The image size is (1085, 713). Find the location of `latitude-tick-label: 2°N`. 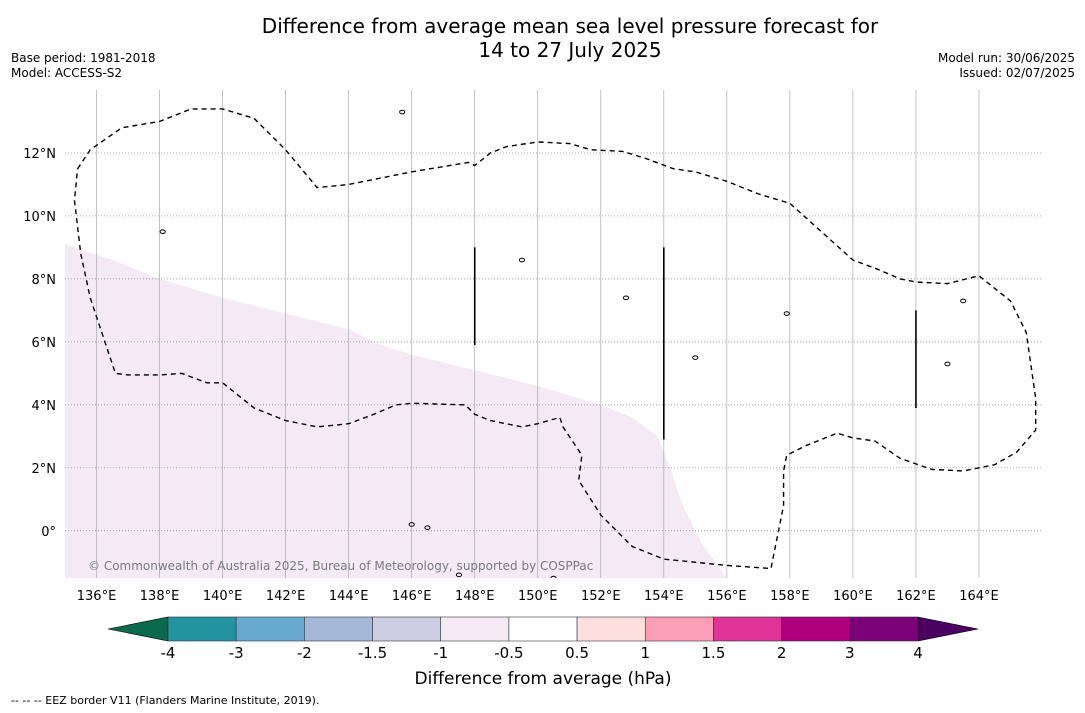

latitude-tick-label: 2°N is located at coordinates (44, 469).